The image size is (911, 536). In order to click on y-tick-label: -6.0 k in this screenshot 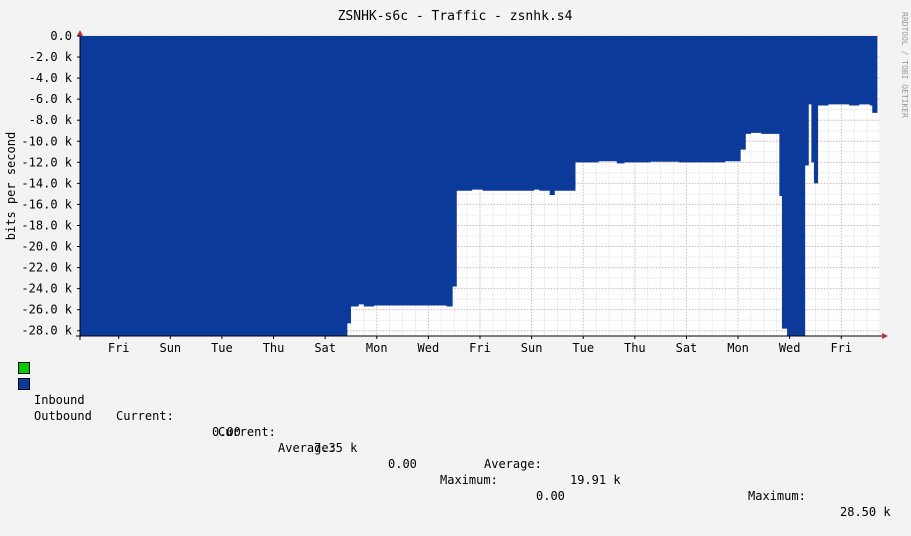, I will do `click(51, 99)`.